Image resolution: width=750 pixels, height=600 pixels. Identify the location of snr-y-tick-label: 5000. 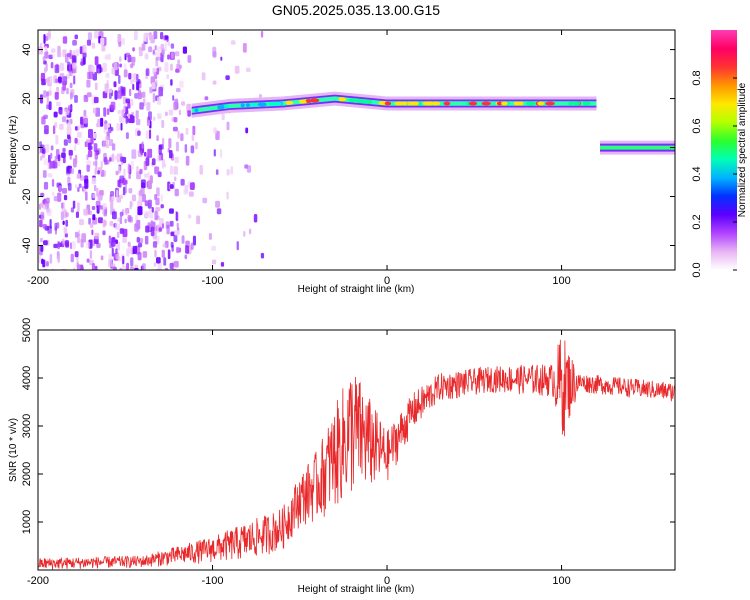
(27, 330).